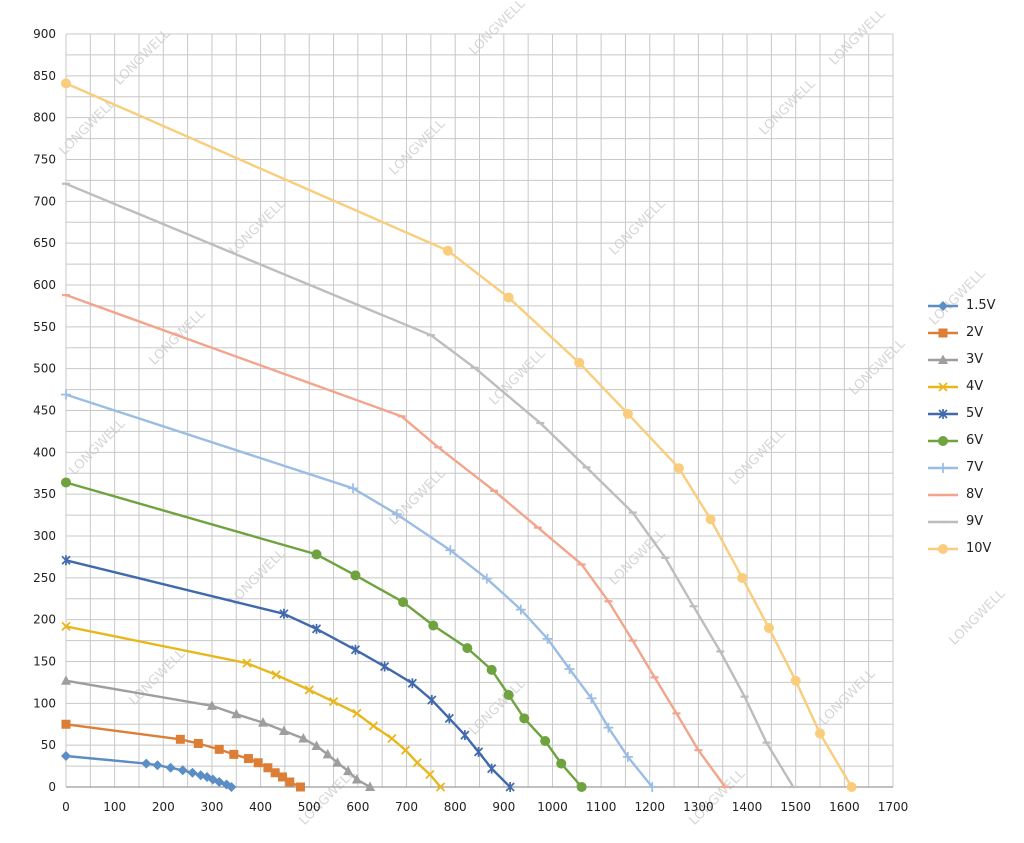  I want to click on x-tick-label: 0, so click(66, 807).